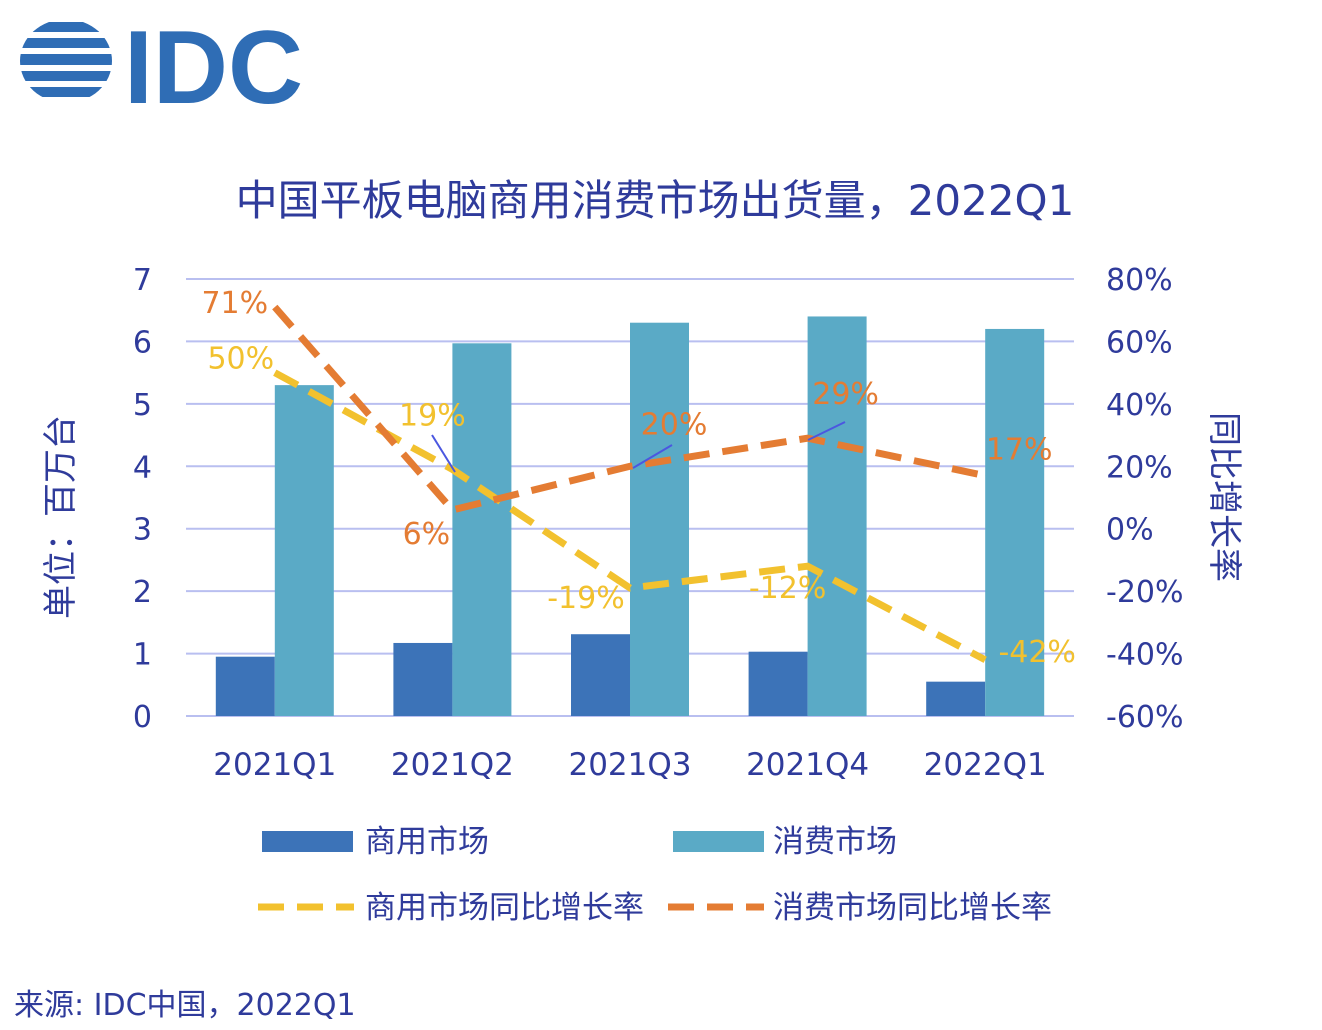  I want to click on idc-logo: IDC, so click(161, 64).